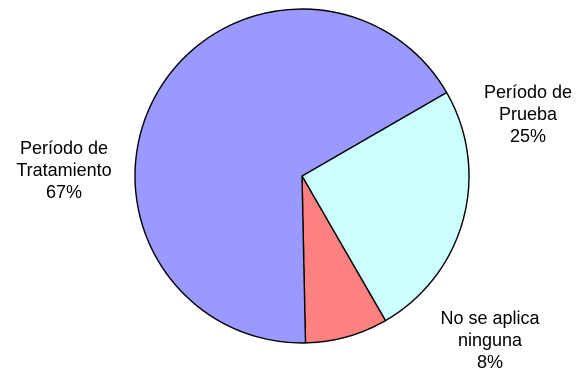  What do you see at coordinates (528, 136) in the screenshot?
I see `slice-label-0-line-2: 25%` at bounding box center [528, 136].